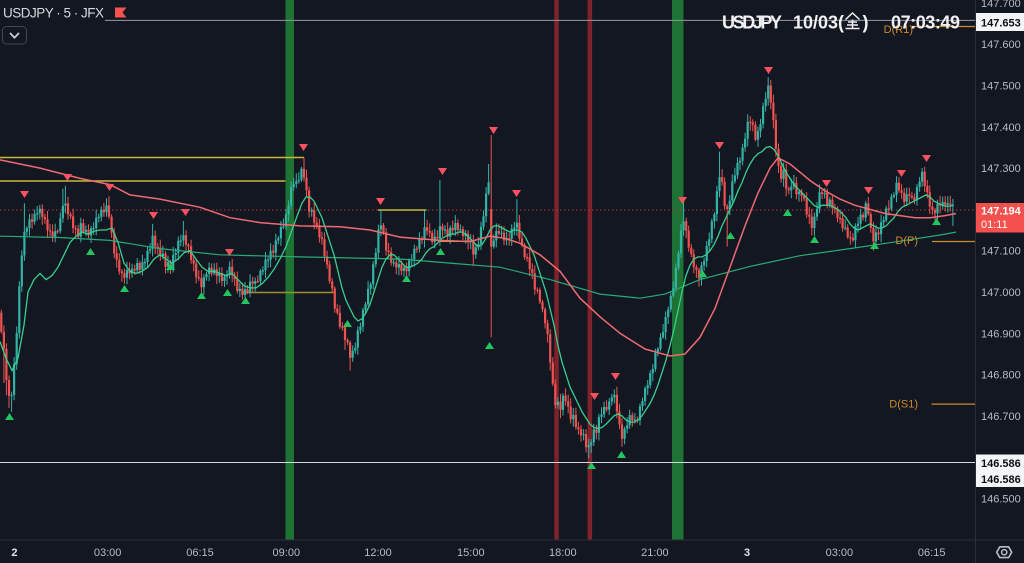  I want to click on svg-text: D(S1), so click(903, 405).